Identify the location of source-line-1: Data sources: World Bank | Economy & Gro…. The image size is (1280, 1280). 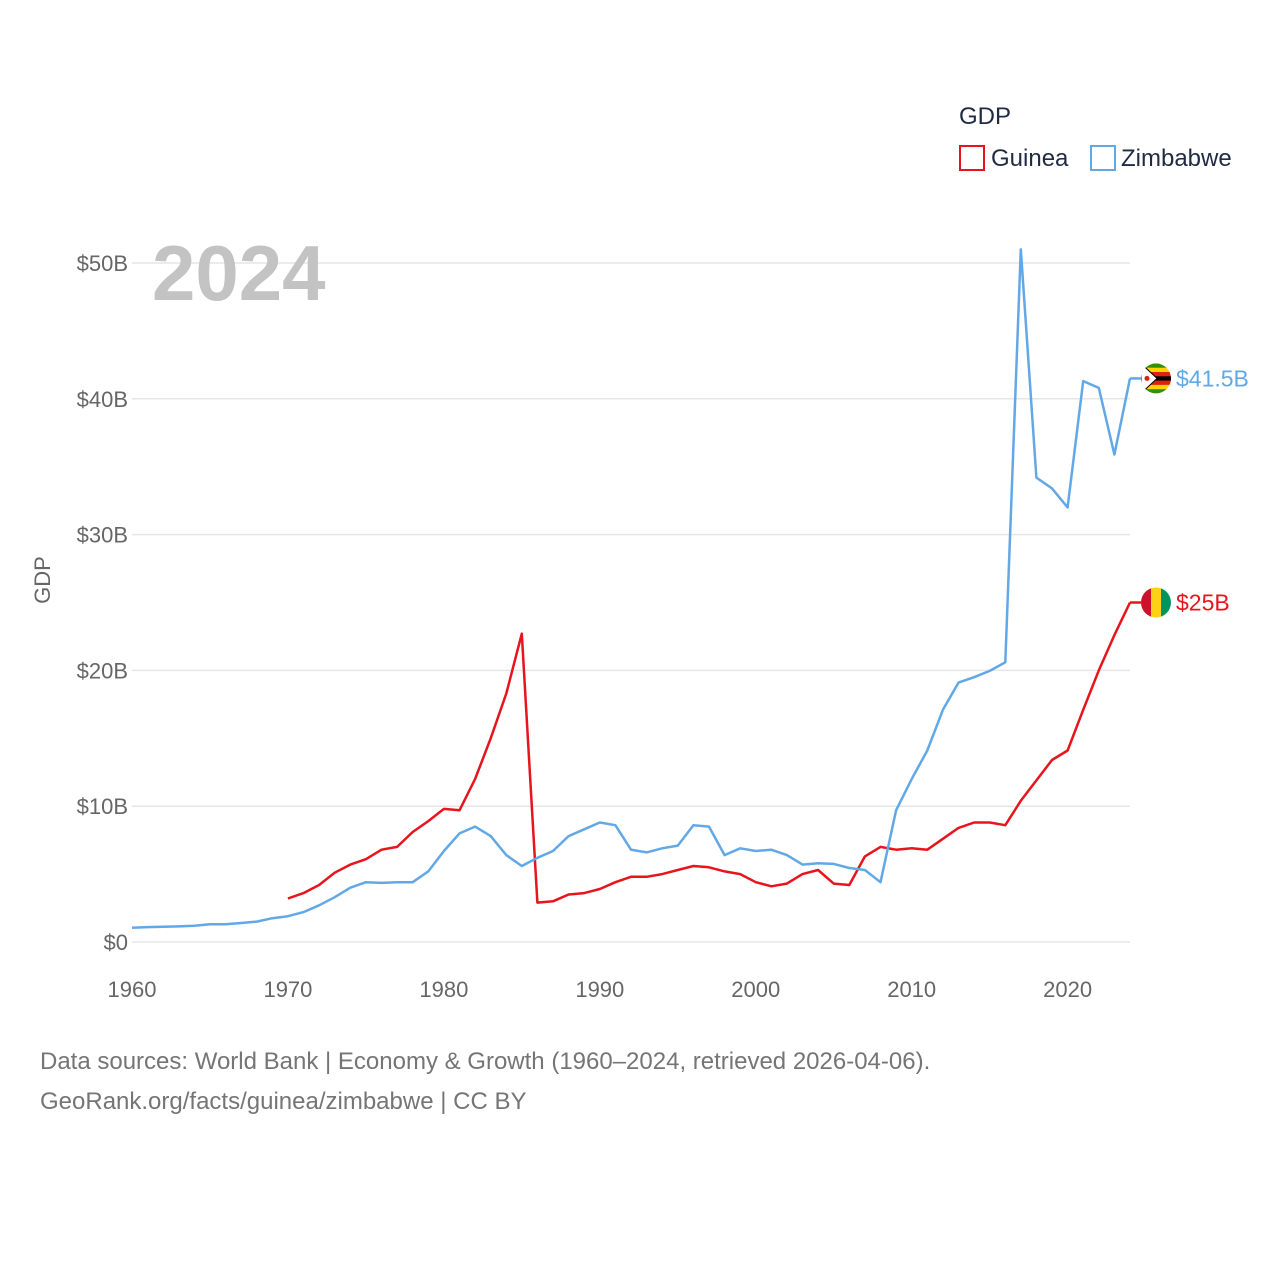
(485, 1061).